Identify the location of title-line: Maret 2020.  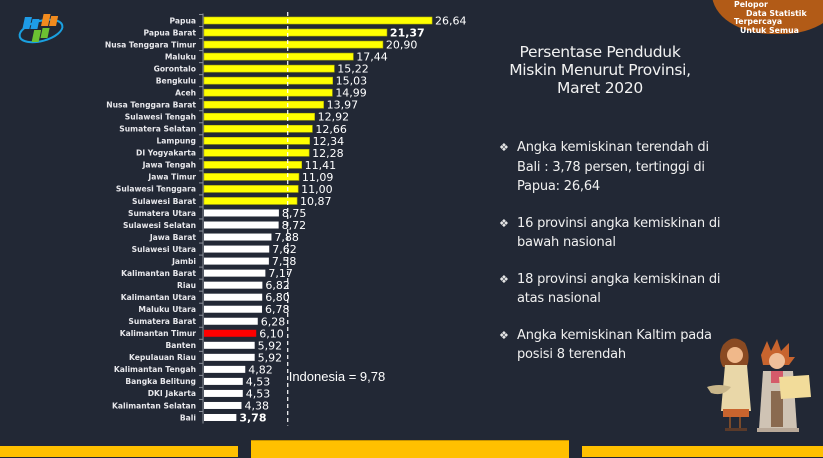
(600, 88).